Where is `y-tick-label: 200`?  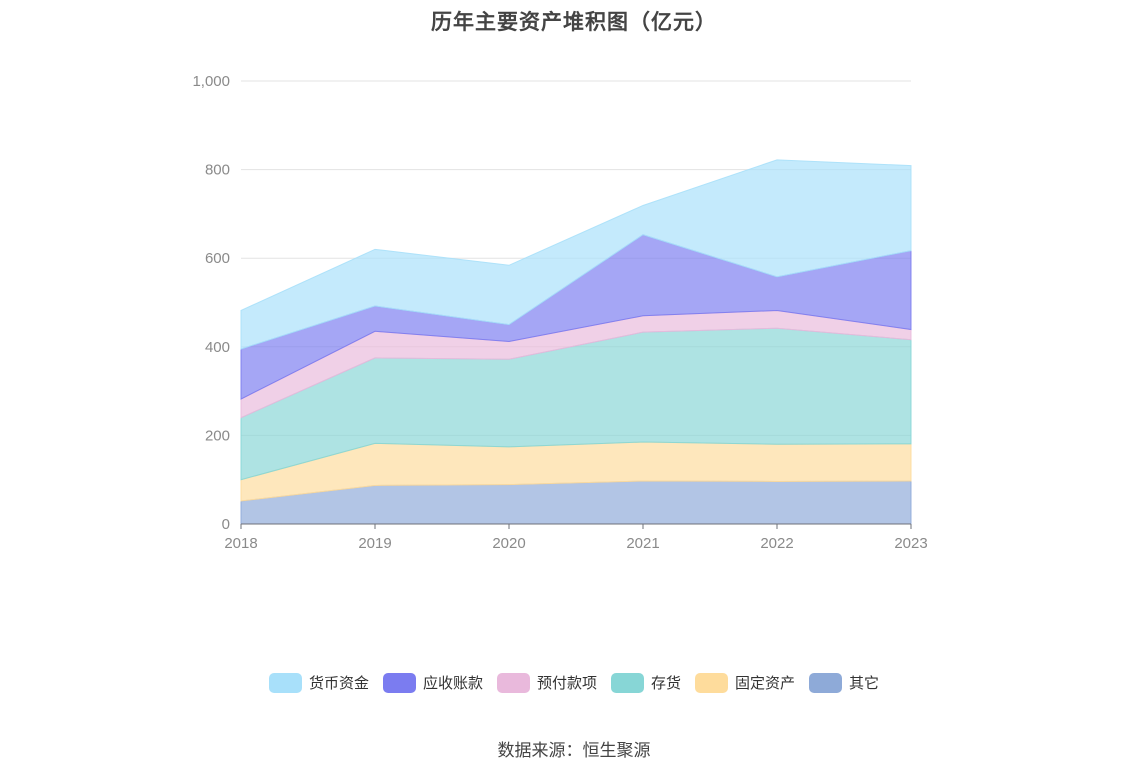
y-tick-label: 200 is located at coordinates (217, 435).